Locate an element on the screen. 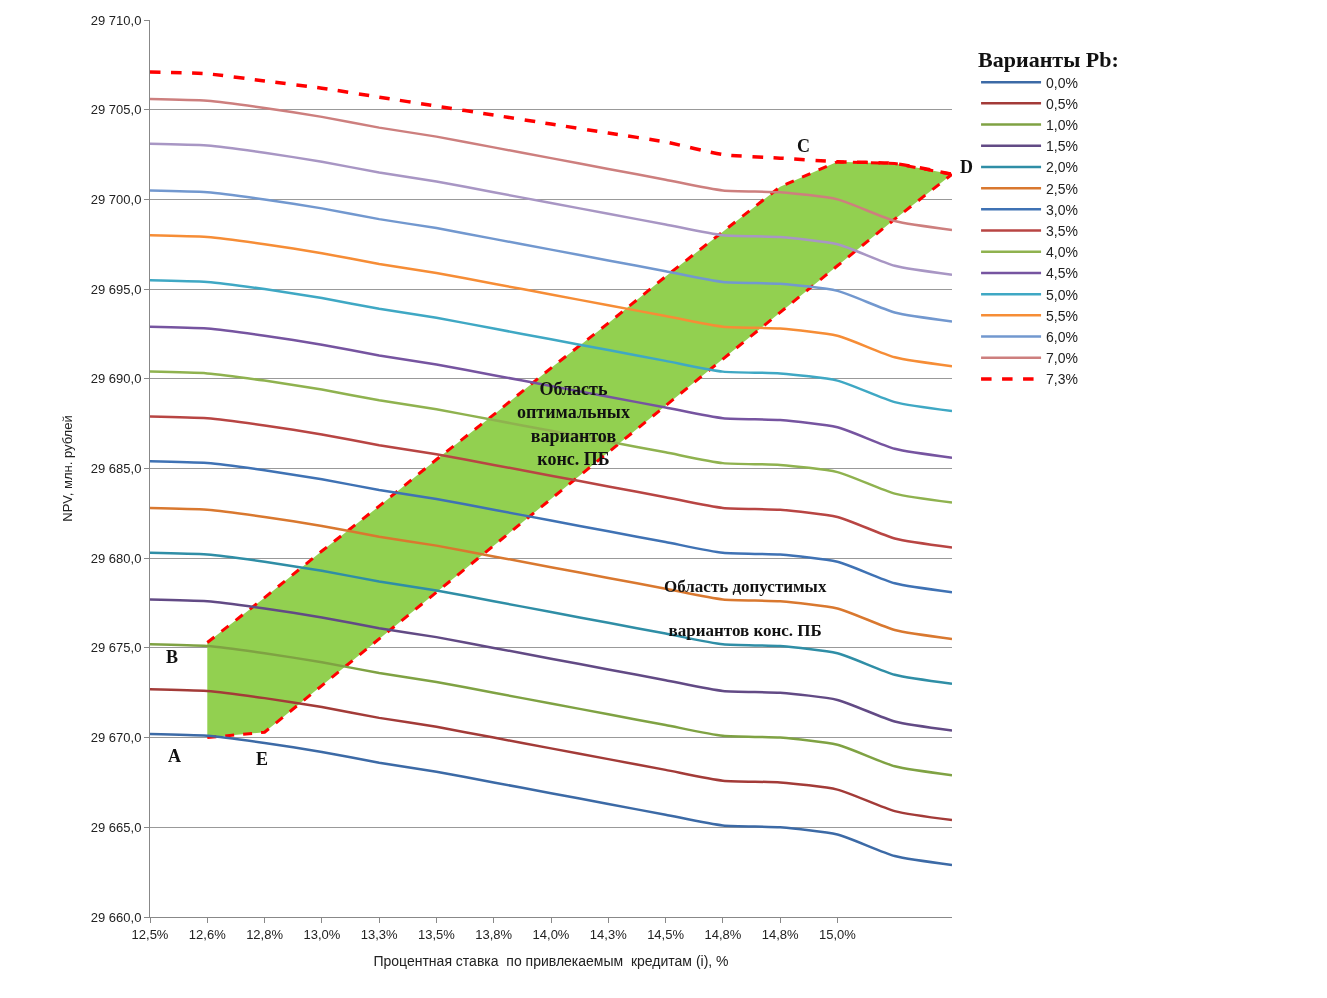 The height and width of the screenshot is (998, 1327). annotation: C is located at coordinates (803, 146).